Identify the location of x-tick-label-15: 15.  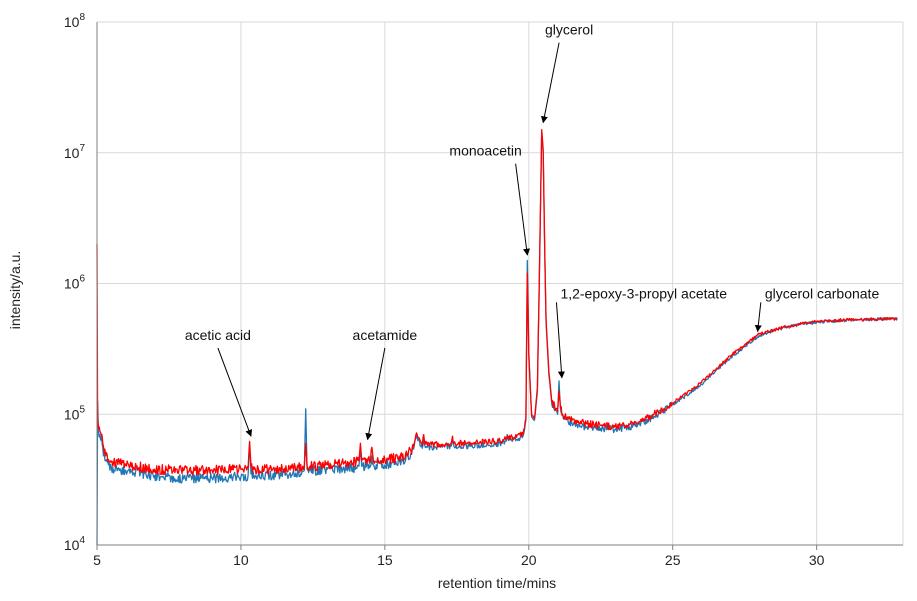
(385, 560).